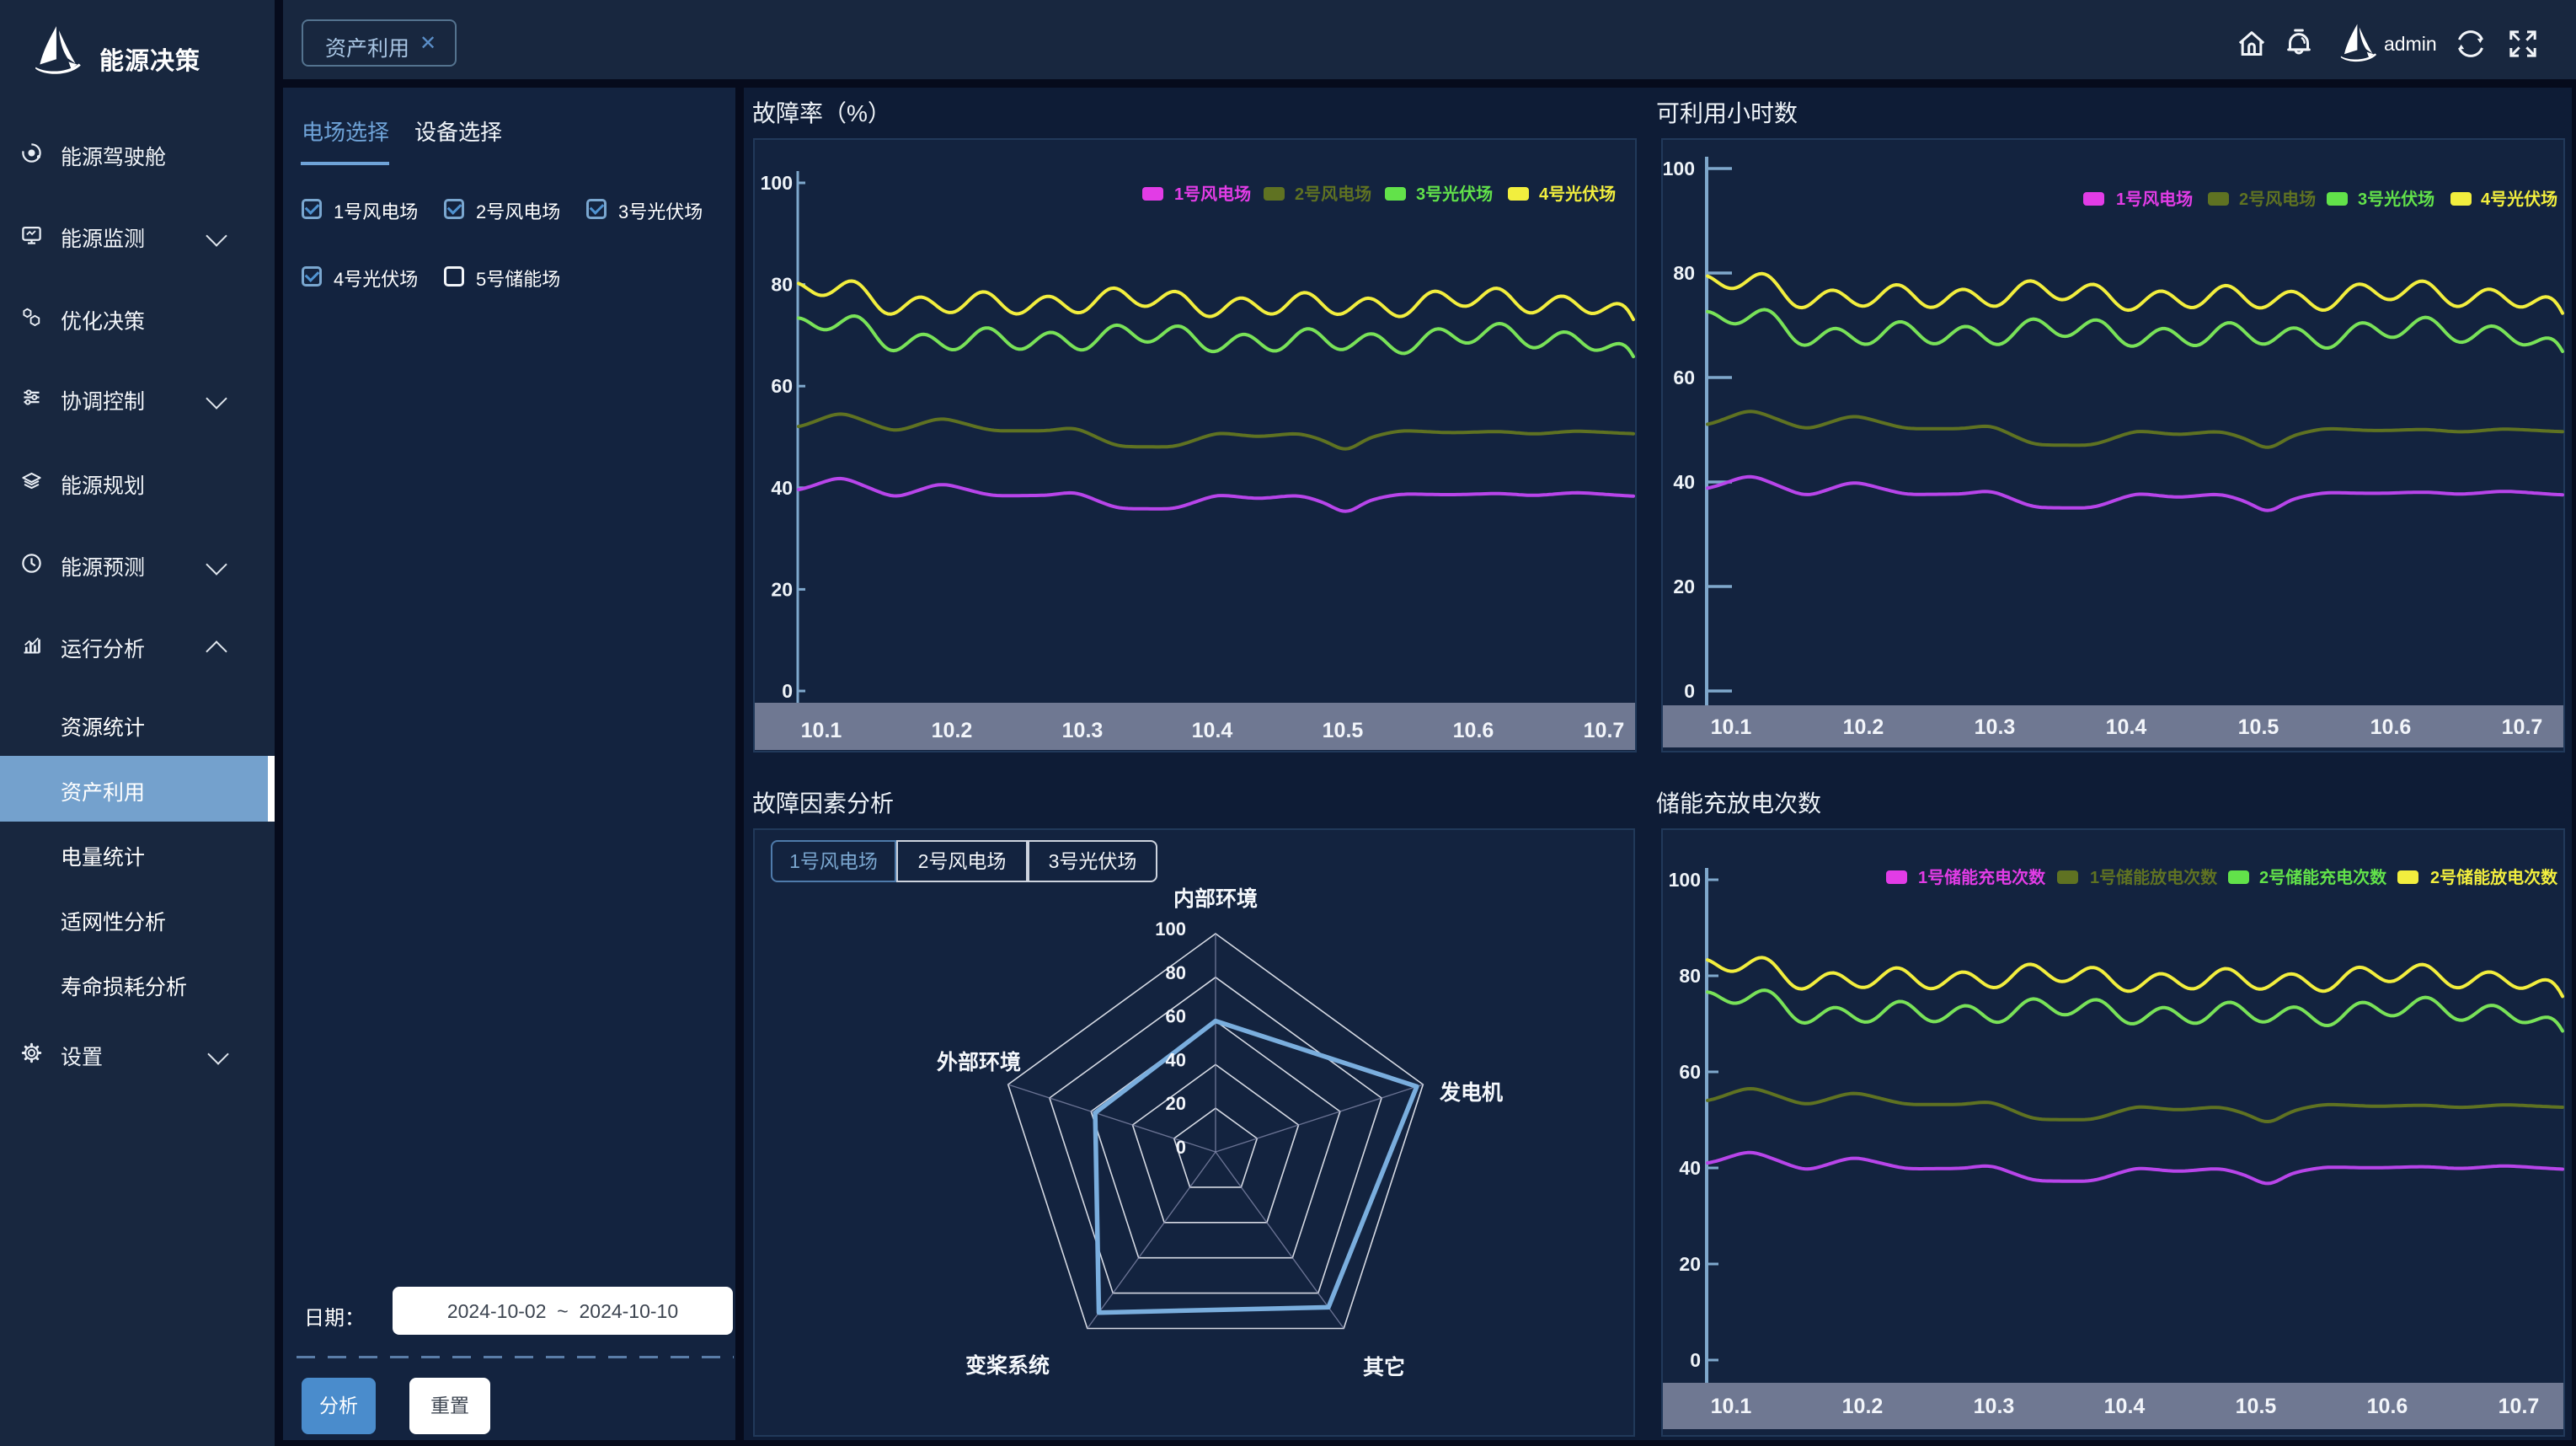 This screenshot has height=1446, width=2576. Describe the element at coordinates (2494, 877) in the screenshot. I see `svg-text: 2号储能放电次数` at that location.